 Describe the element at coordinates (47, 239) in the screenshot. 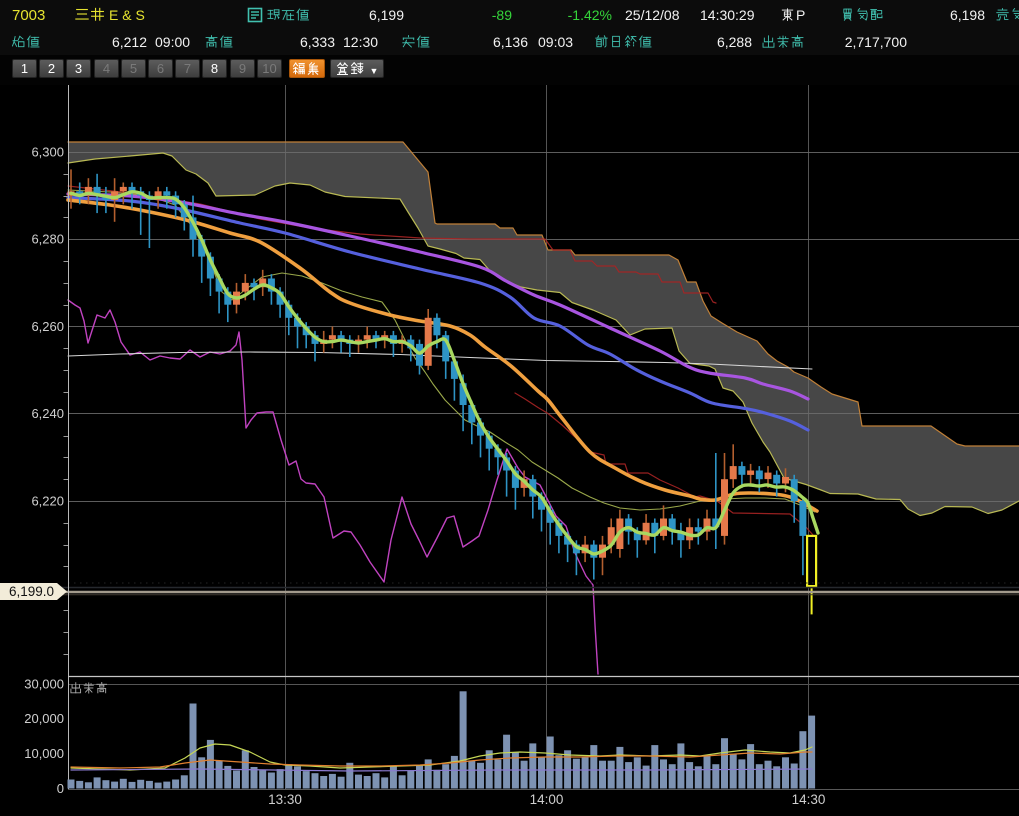

I see `svg-text: 6,280` at that location.